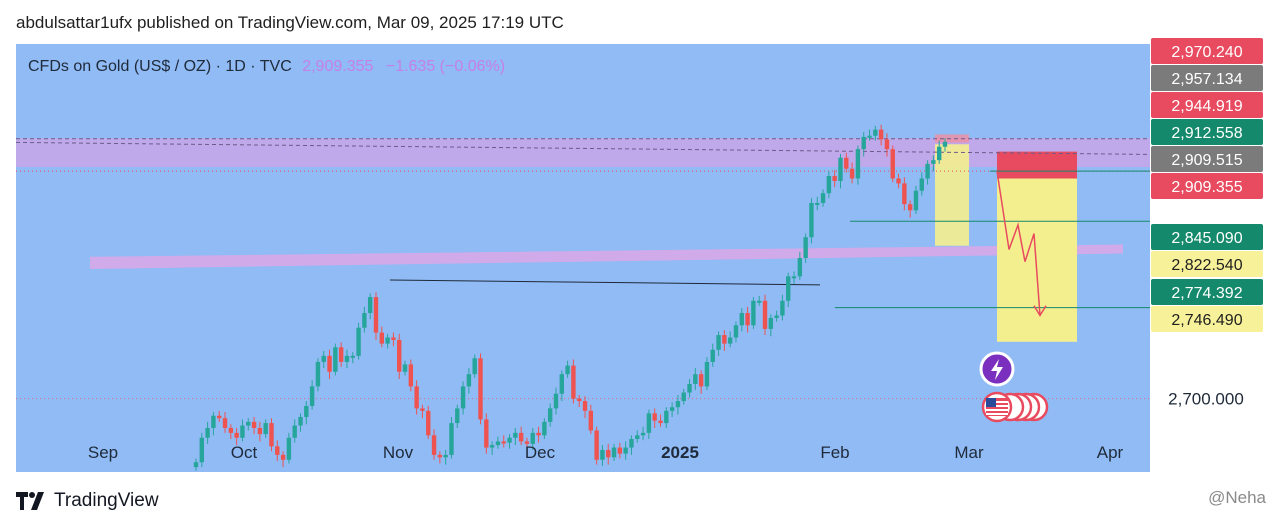 This screenshot has height=529, width=1280. I want to click on y-tick-label: 2,700.000, so click(1206, 399).